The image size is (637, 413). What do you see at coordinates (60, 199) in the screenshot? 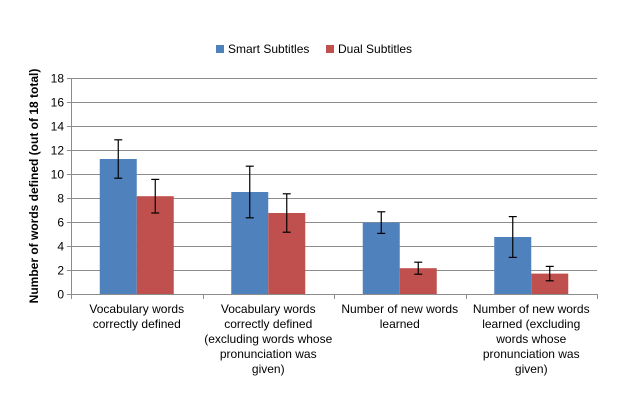
I see `y-tick-label: 8` at bounding box center [60, 199].